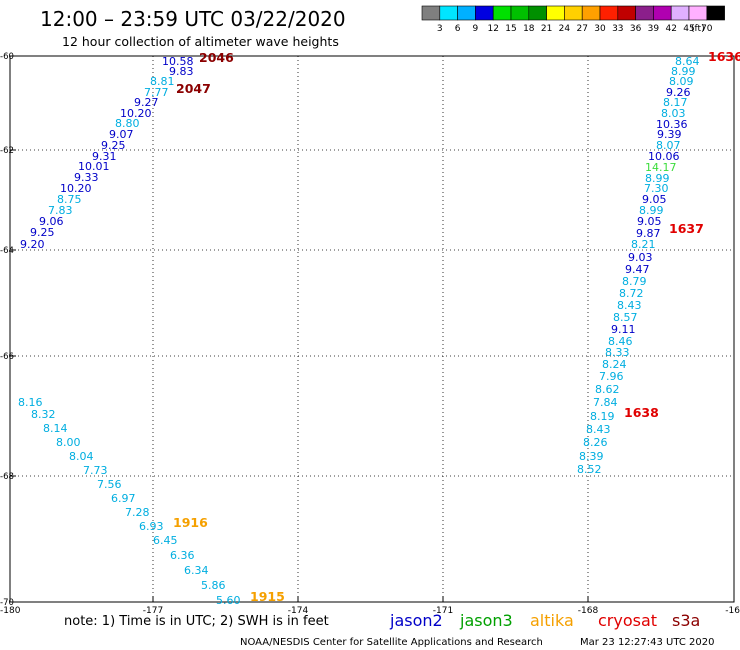 Image resolution: width=740 pixels, height=650 pixels. Describe the element at coordinates (121, 134) in the screenshot. I see `wave-height-reading: 9.07` at that location.